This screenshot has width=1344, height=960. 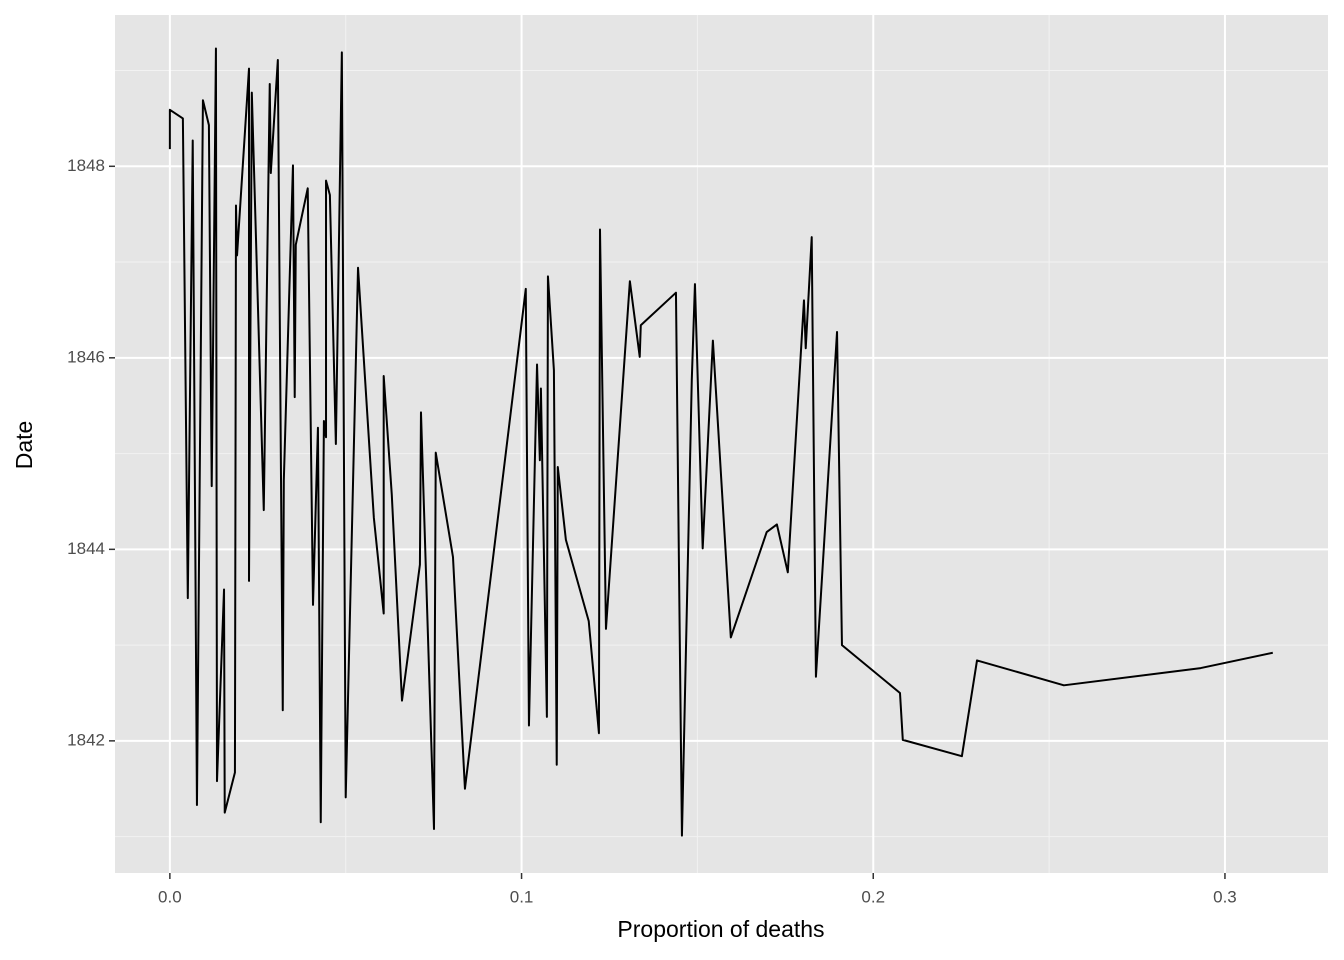 What do you see at coordinates (86, 165) in the screenshot?
I see `y-tick-label: 1848` at bounding box center [86, 165].